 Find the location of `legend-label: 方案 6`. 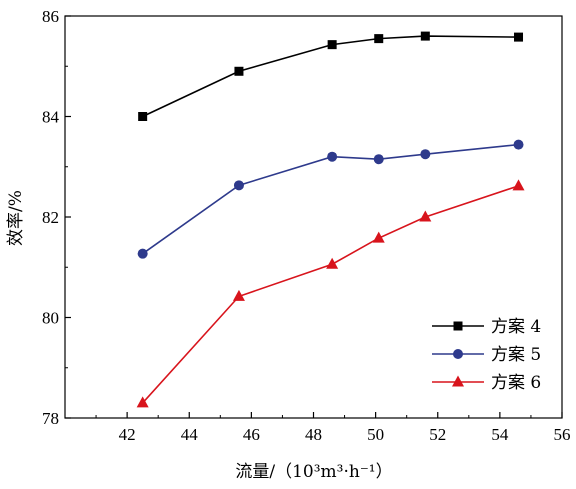

legend-label: 方案 6 is located at coordinates (516, 383).